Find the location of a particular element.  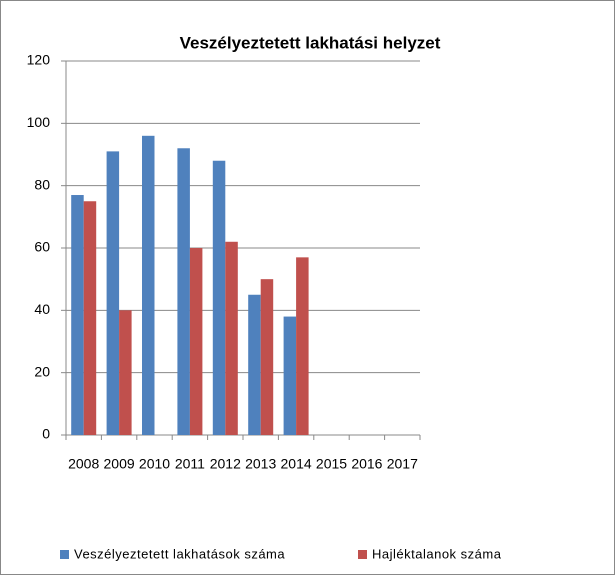

chart-title: Veszélyeztetett lakhatási helyzet is located at coordinates (310, 42).